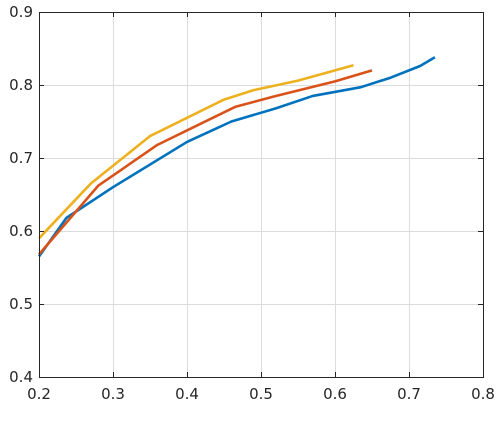  I want to click on y-tick-label: 0.4, so click(21, 377).